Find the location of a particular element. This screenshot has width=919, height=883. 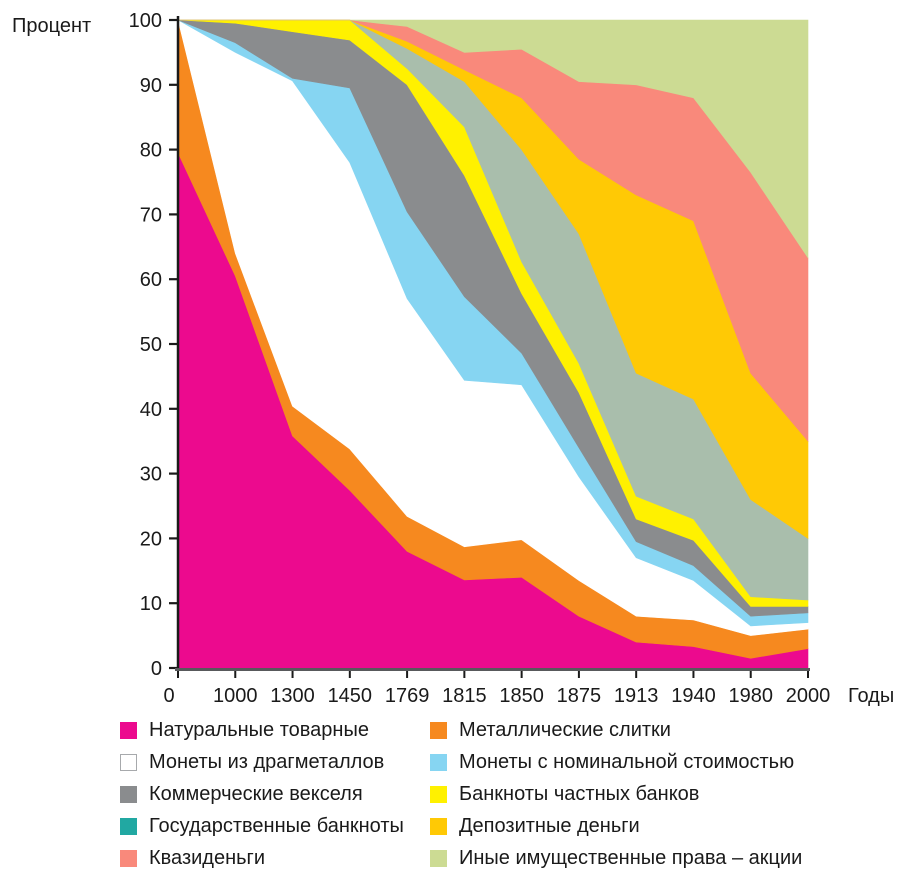

legend-item: Металлические слитки is located at coordinates (616, 730).